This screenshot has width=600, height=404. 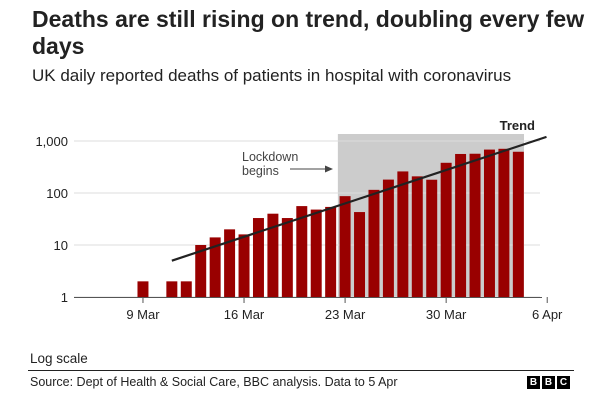 What do you see at coordinates (517, 125) in the screenshot?
I see `trend-label: Trend` at bounding box center [517, 125].